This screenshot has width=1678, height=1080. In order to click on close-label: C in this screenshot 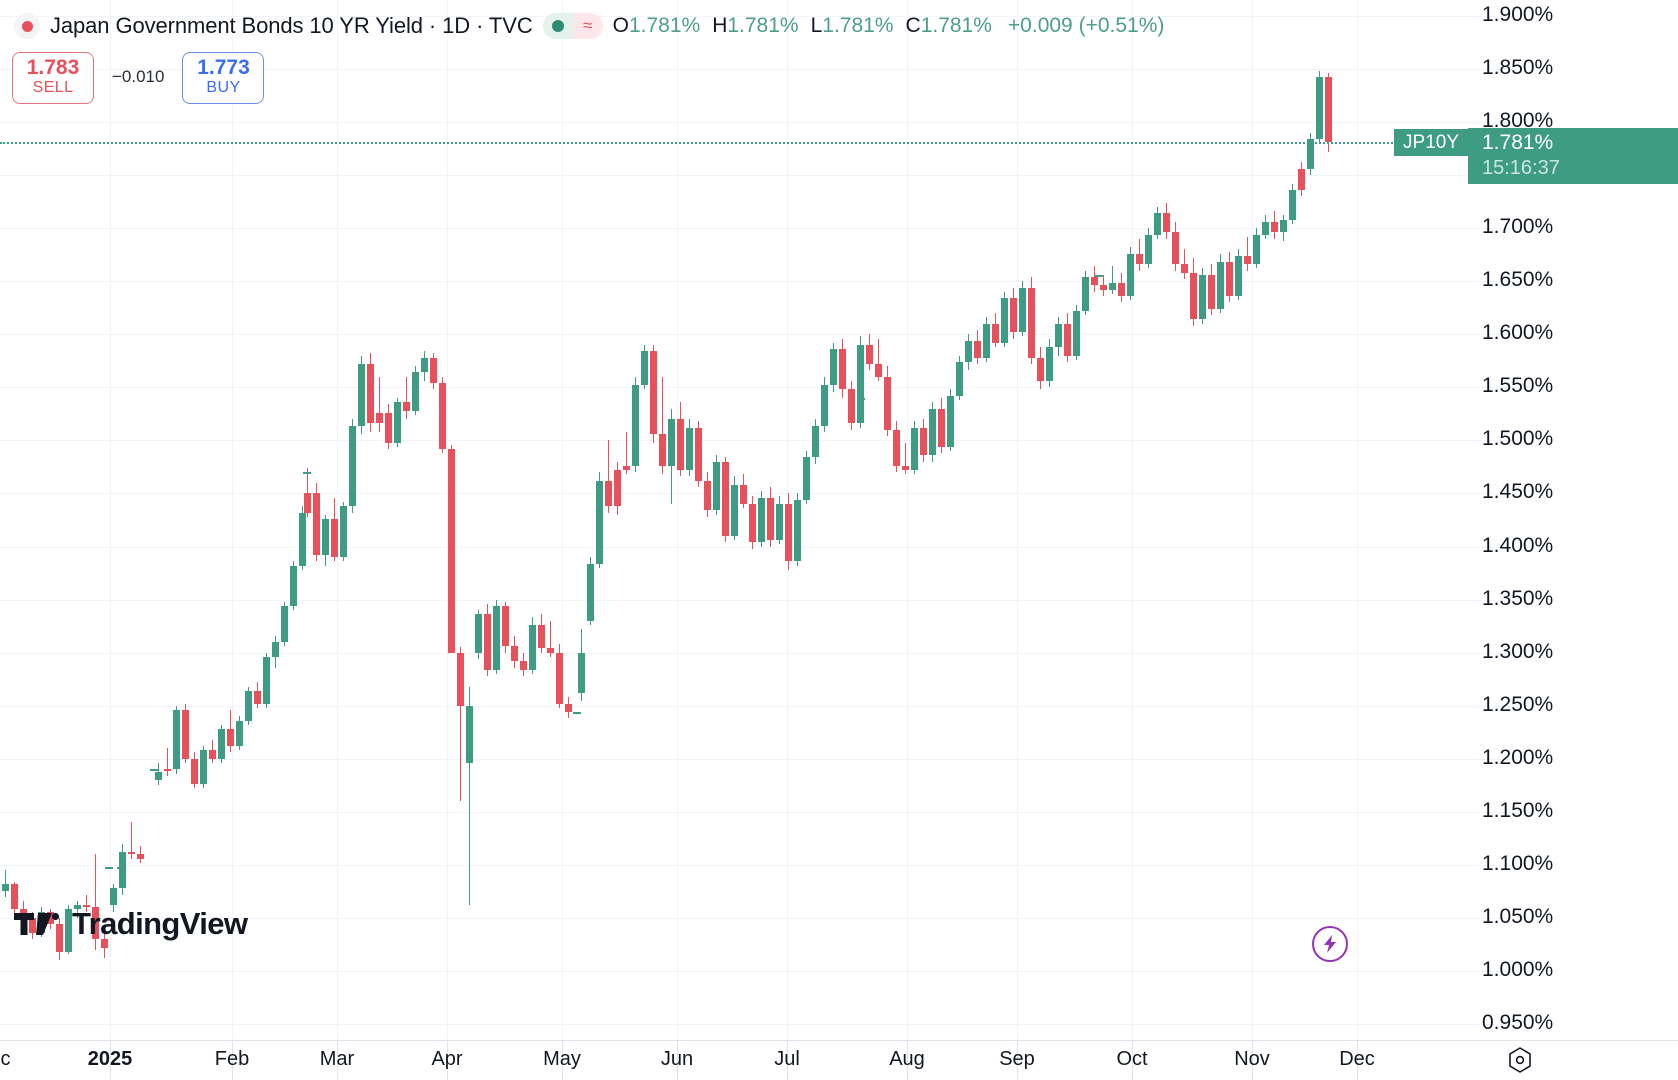, I will do `click(913, 25)`.